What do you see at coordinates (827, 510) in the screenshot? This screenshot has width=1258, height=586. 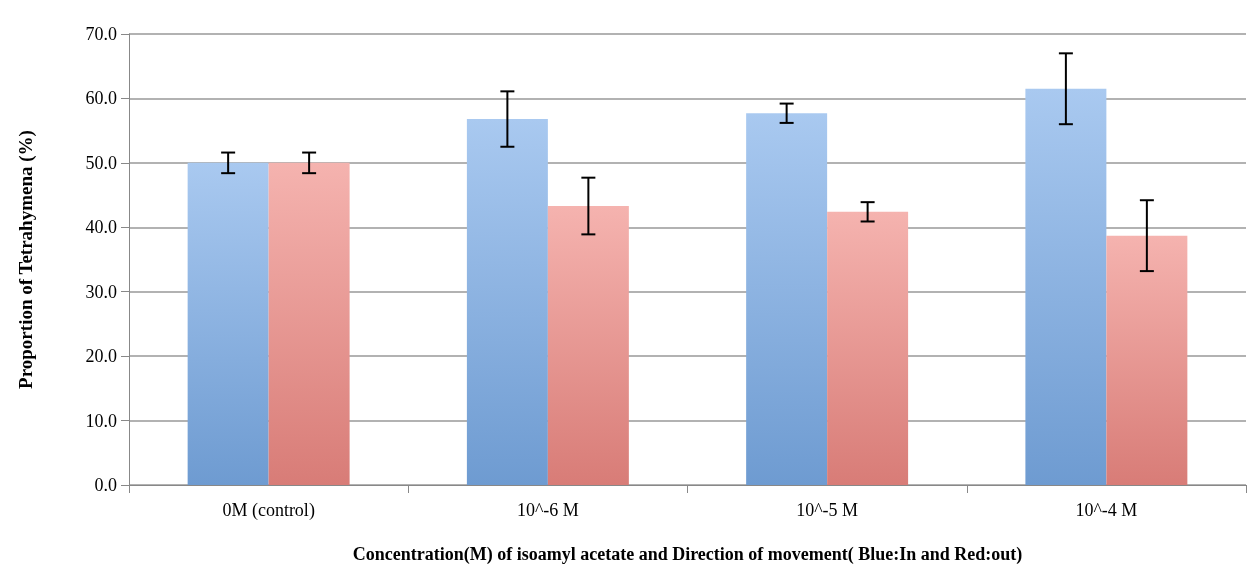 I see `x-tick-label: 10^-5 M` at bounding box center [827, 510].